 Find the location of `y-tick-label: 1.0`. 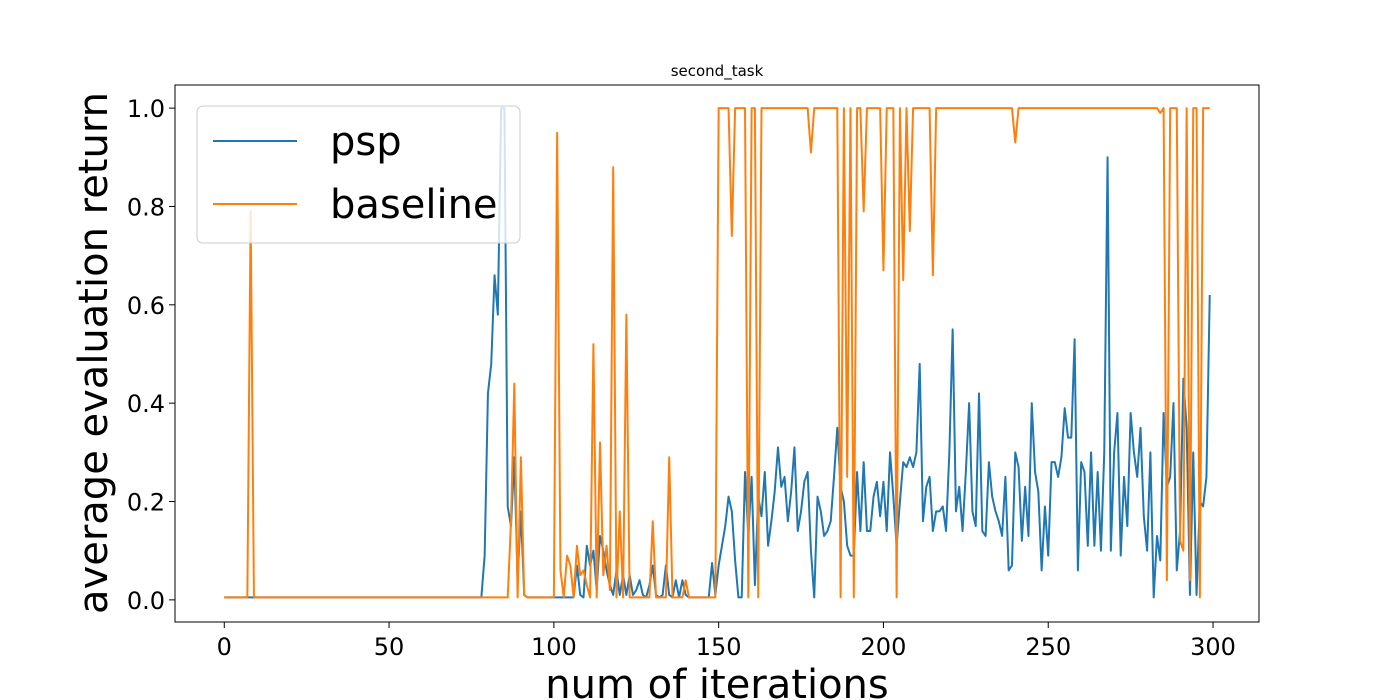

y-tick-label: 1.0 is located at coordinates (146, 109).